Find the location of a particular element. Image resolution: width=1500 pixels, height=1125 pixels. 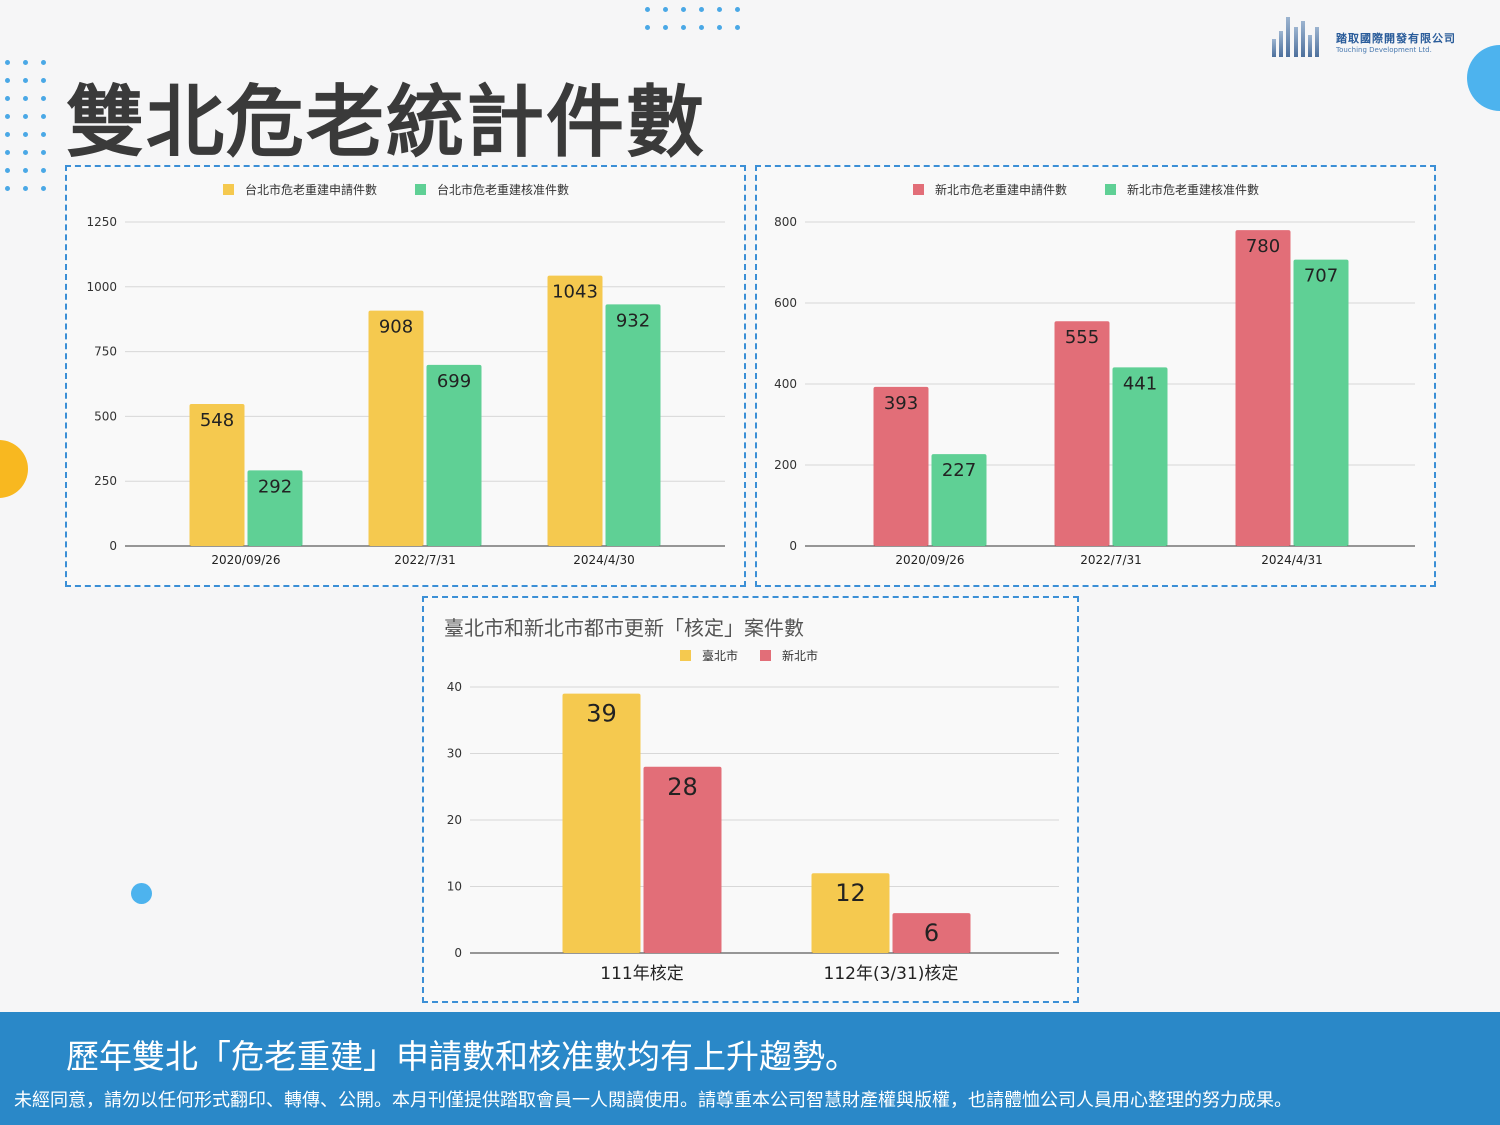

y-tick-label: 20 is located at coordinates (454, 820).